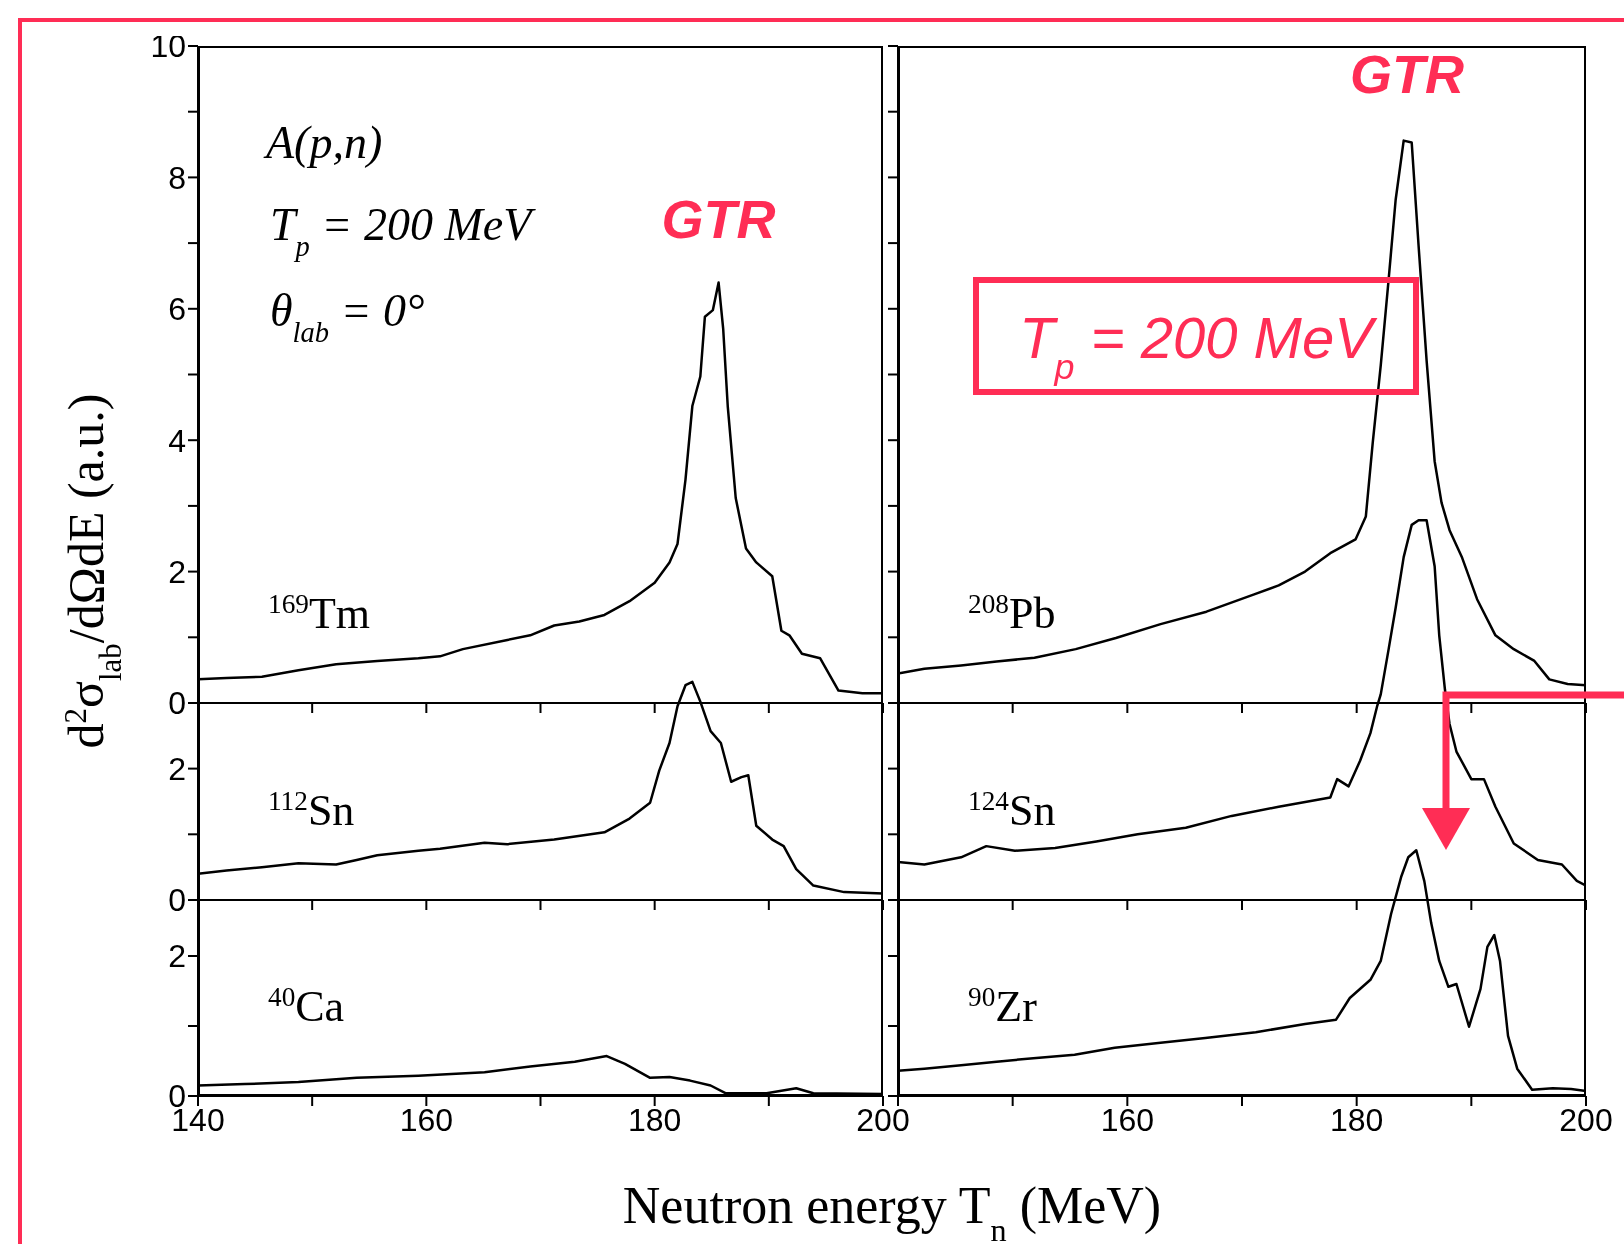 The width and height of the screenshot is (1624, 1244). What do you see at coordinates (323, 142) in the screenshot?
I see `annotation: A(p,n)` at bounding box center [323, 142].